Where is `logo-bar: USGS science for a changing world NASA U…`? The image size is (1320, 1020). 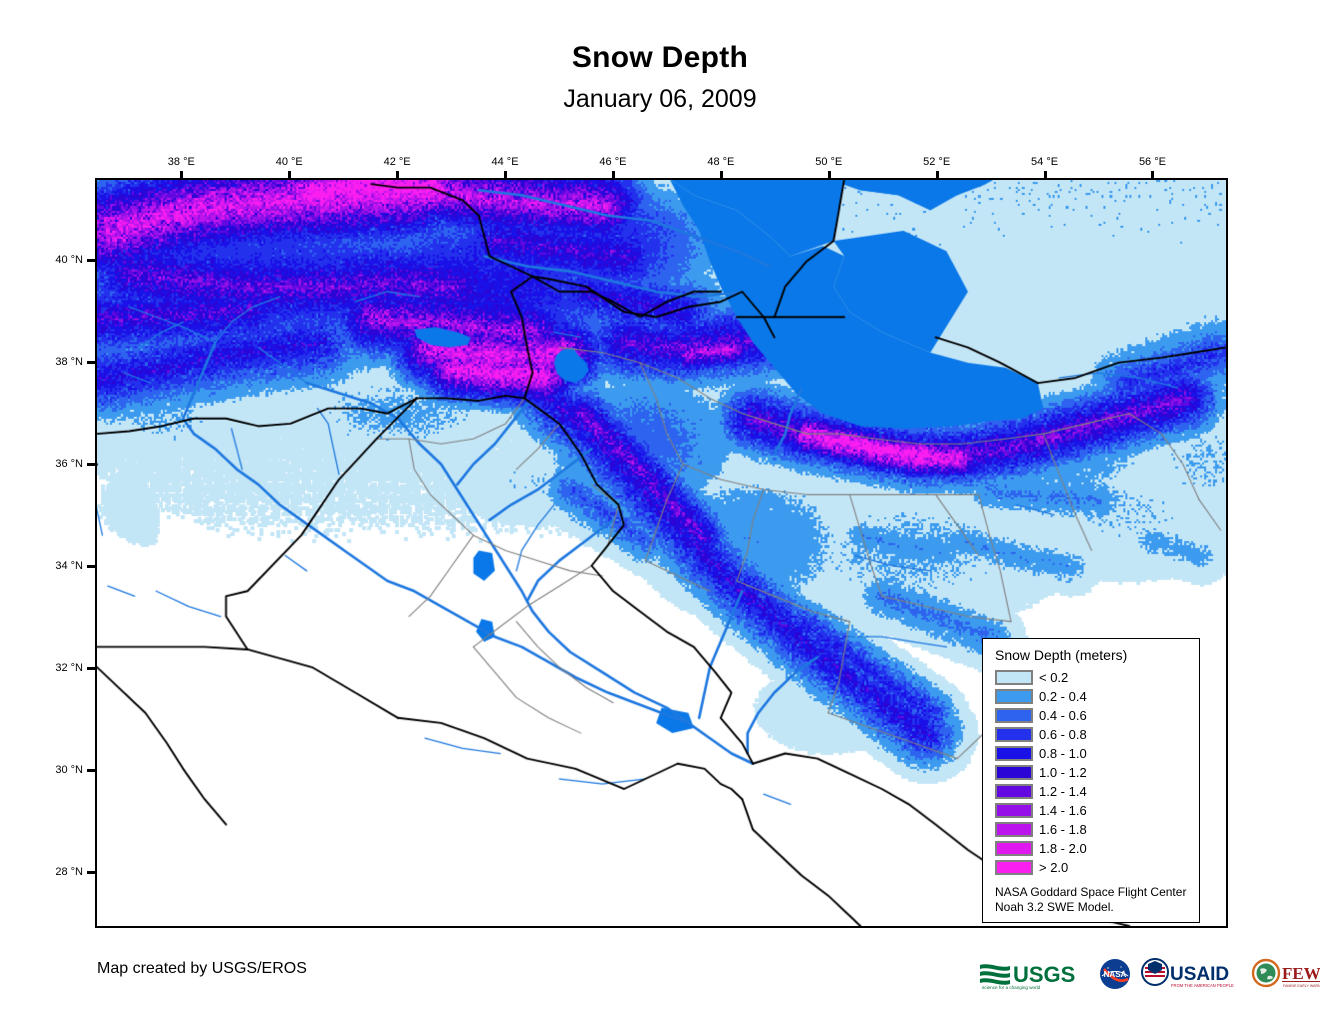 logo-bar: USGS science for a changing world NASA U… is located at coordinates (1149, 974).